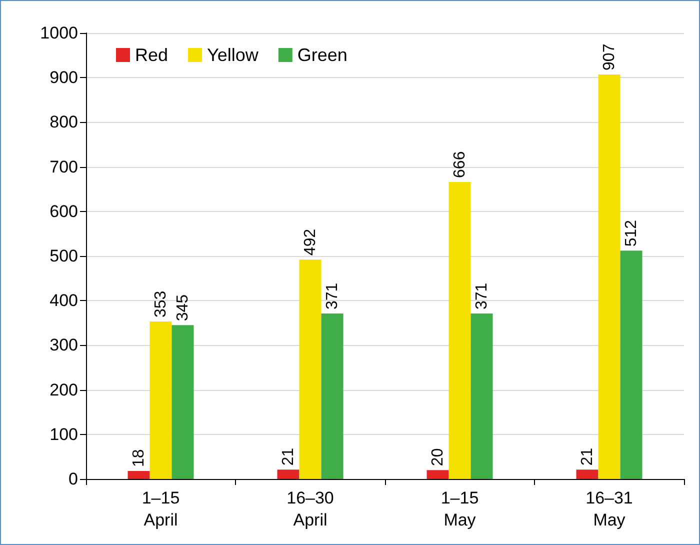  What do you see at coordinates (310, 242) in the screenshot?
I see `data-label: 492` at bounding box center [310, 242].